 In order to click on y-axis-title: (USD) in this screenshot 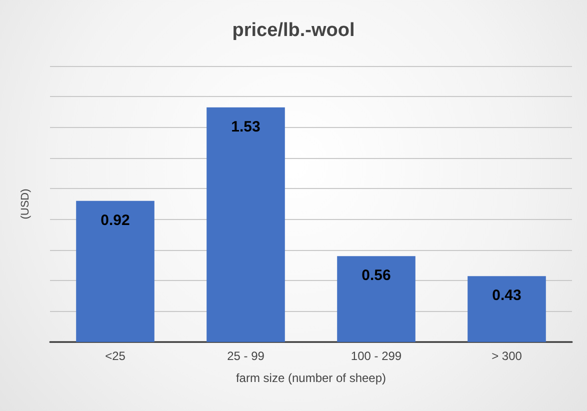, I will do `click(26, 204)`.